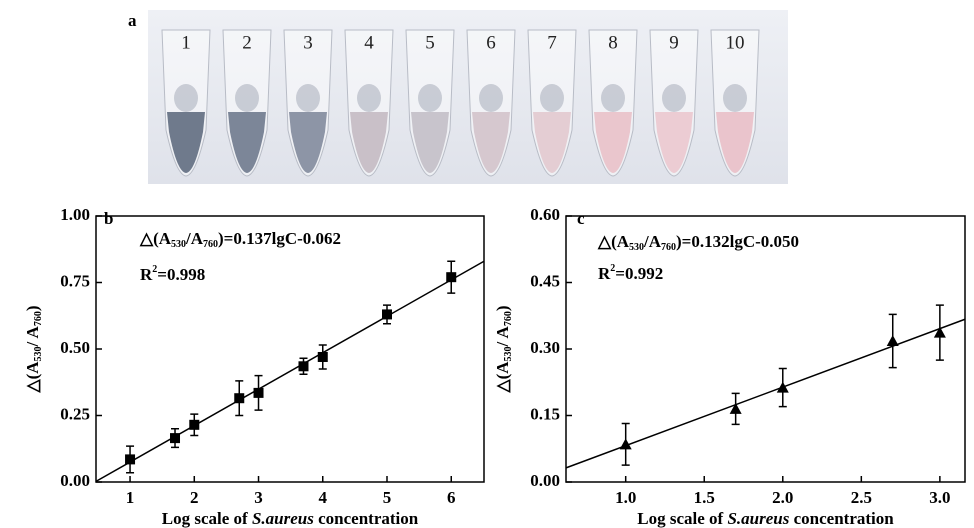  I want to click on y-tick-label: 0.45, so click(545, 280).